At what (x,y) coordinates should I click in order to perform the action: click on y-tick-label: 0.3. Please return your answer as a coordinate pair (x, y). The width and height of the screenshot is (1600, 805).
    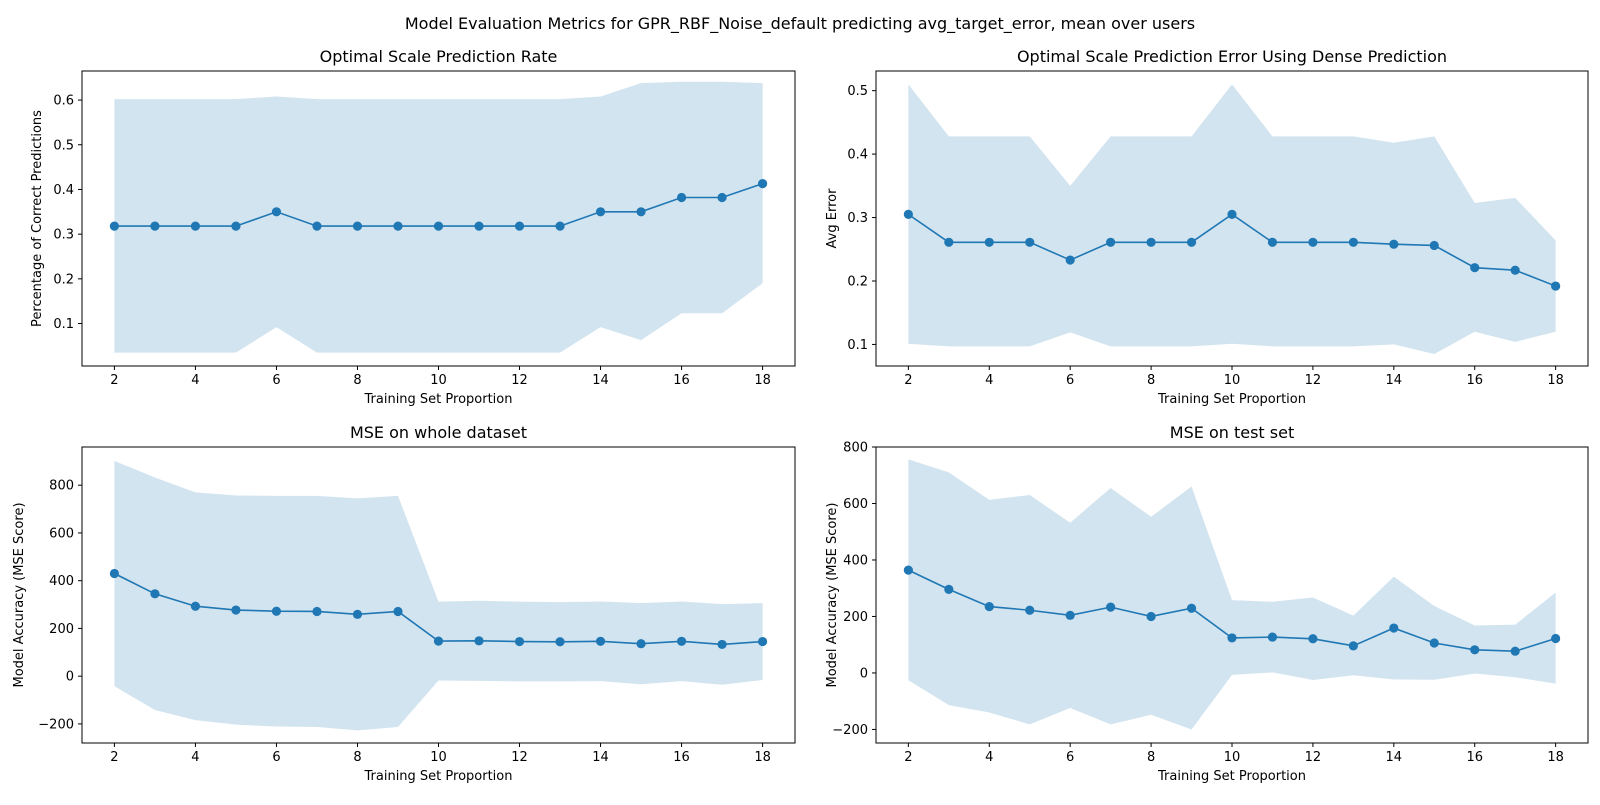
    Looking at the image, I should click on (857, 218).